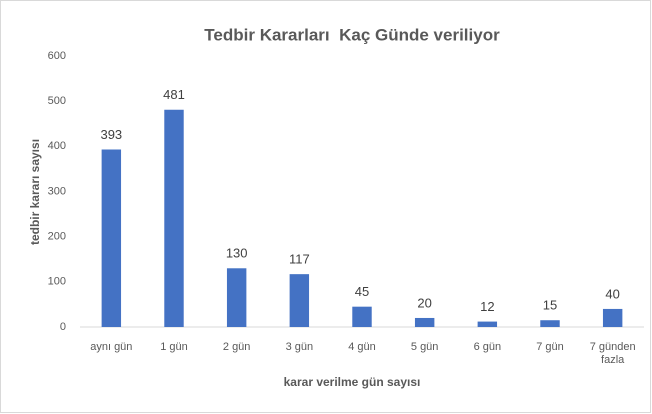 The width and height of the screenshot is (652, 414). I want to click on x-axis-title: karar verilme gün sayısı, so click(352, 382).